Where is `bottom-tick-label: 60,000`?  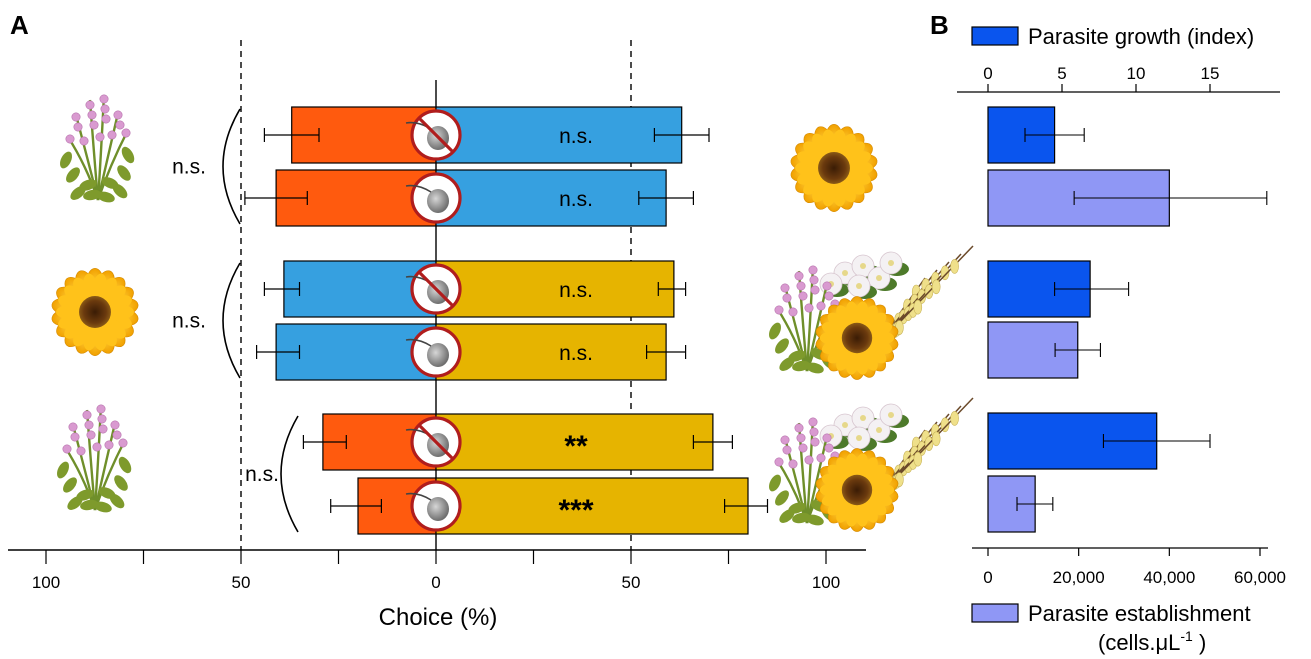 bottom-tick-label: 60,000 is located at coordinates (1260, 577).